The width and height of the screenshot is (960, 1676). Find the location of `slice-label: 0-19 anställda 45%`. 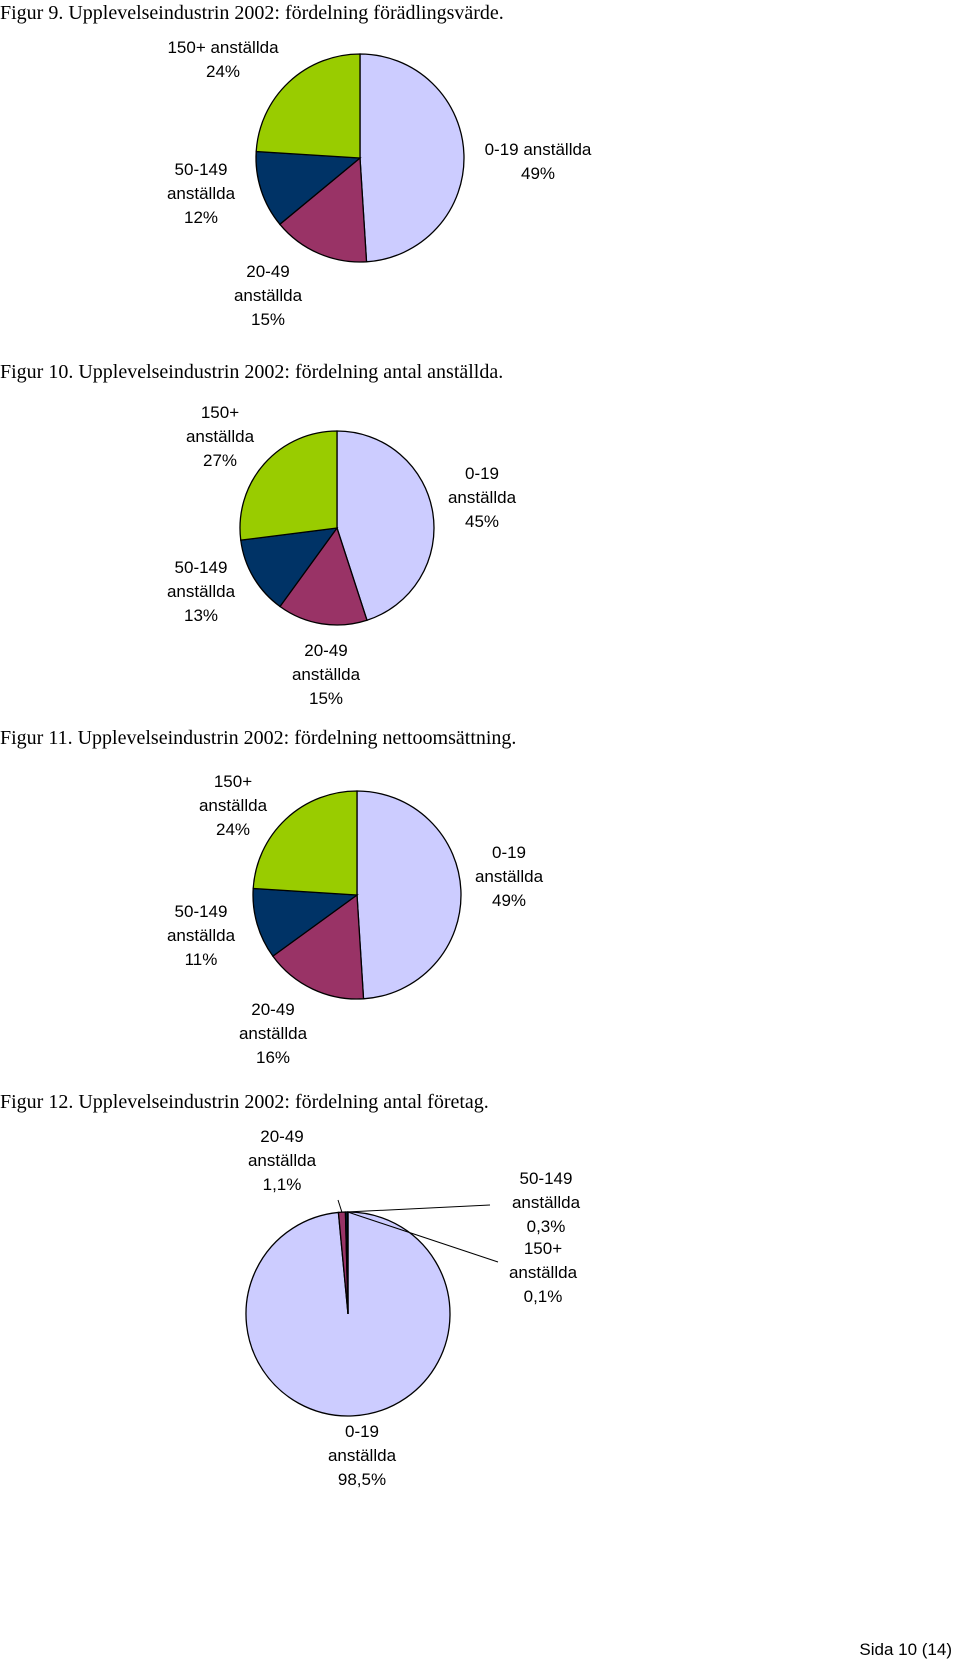

slice-label: 0-19 anställda 45% is located at coordinates (482, 498).